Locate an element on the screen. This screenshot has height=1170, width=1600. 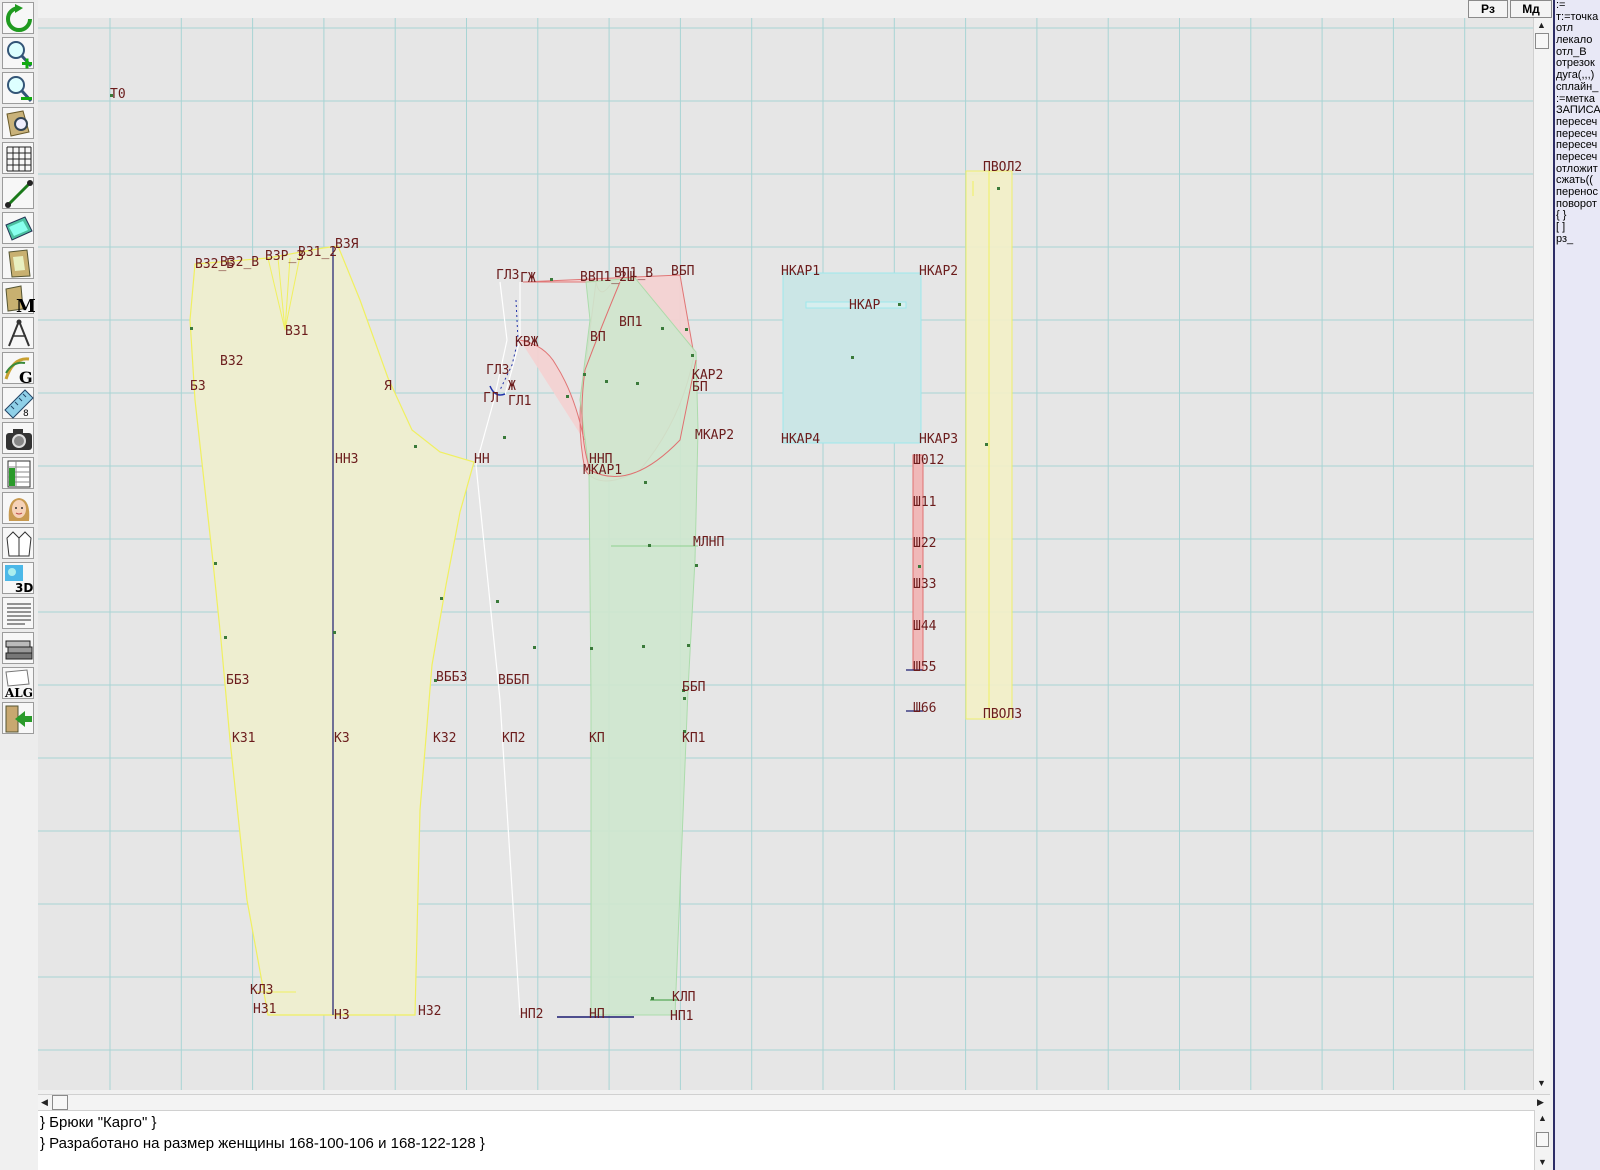
label-klz: КЛЗ is located at coordinates (261, 990).